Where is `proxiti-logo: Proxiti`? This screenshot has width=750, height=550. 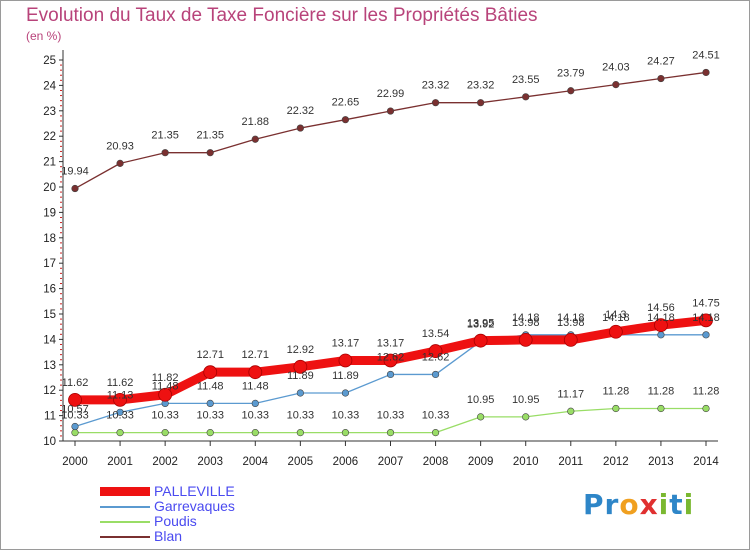
proxiti-logo: Proxiti is located at coordinates (638, 504).